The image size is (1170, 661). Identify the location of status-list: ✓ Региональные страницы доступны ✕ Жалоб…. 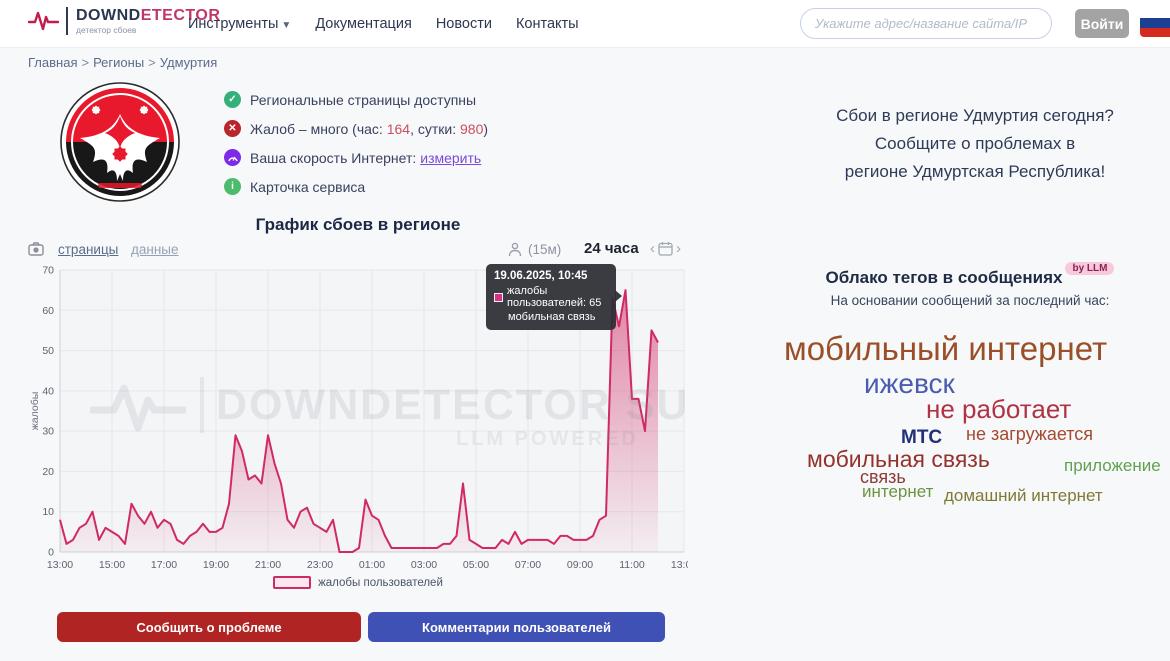
(356, 143).